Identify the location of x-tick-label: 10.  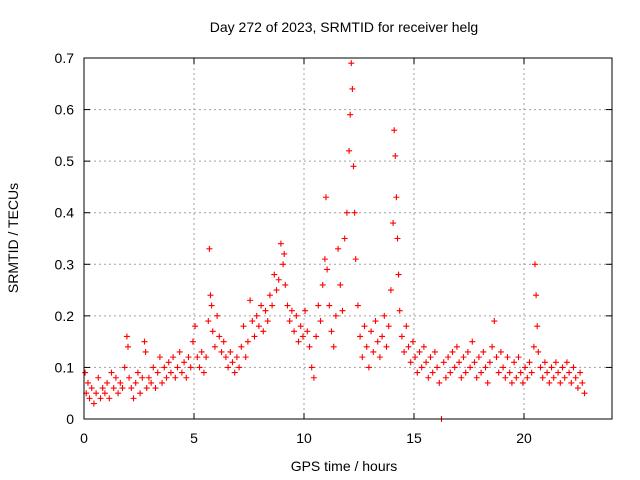
(304, 438).